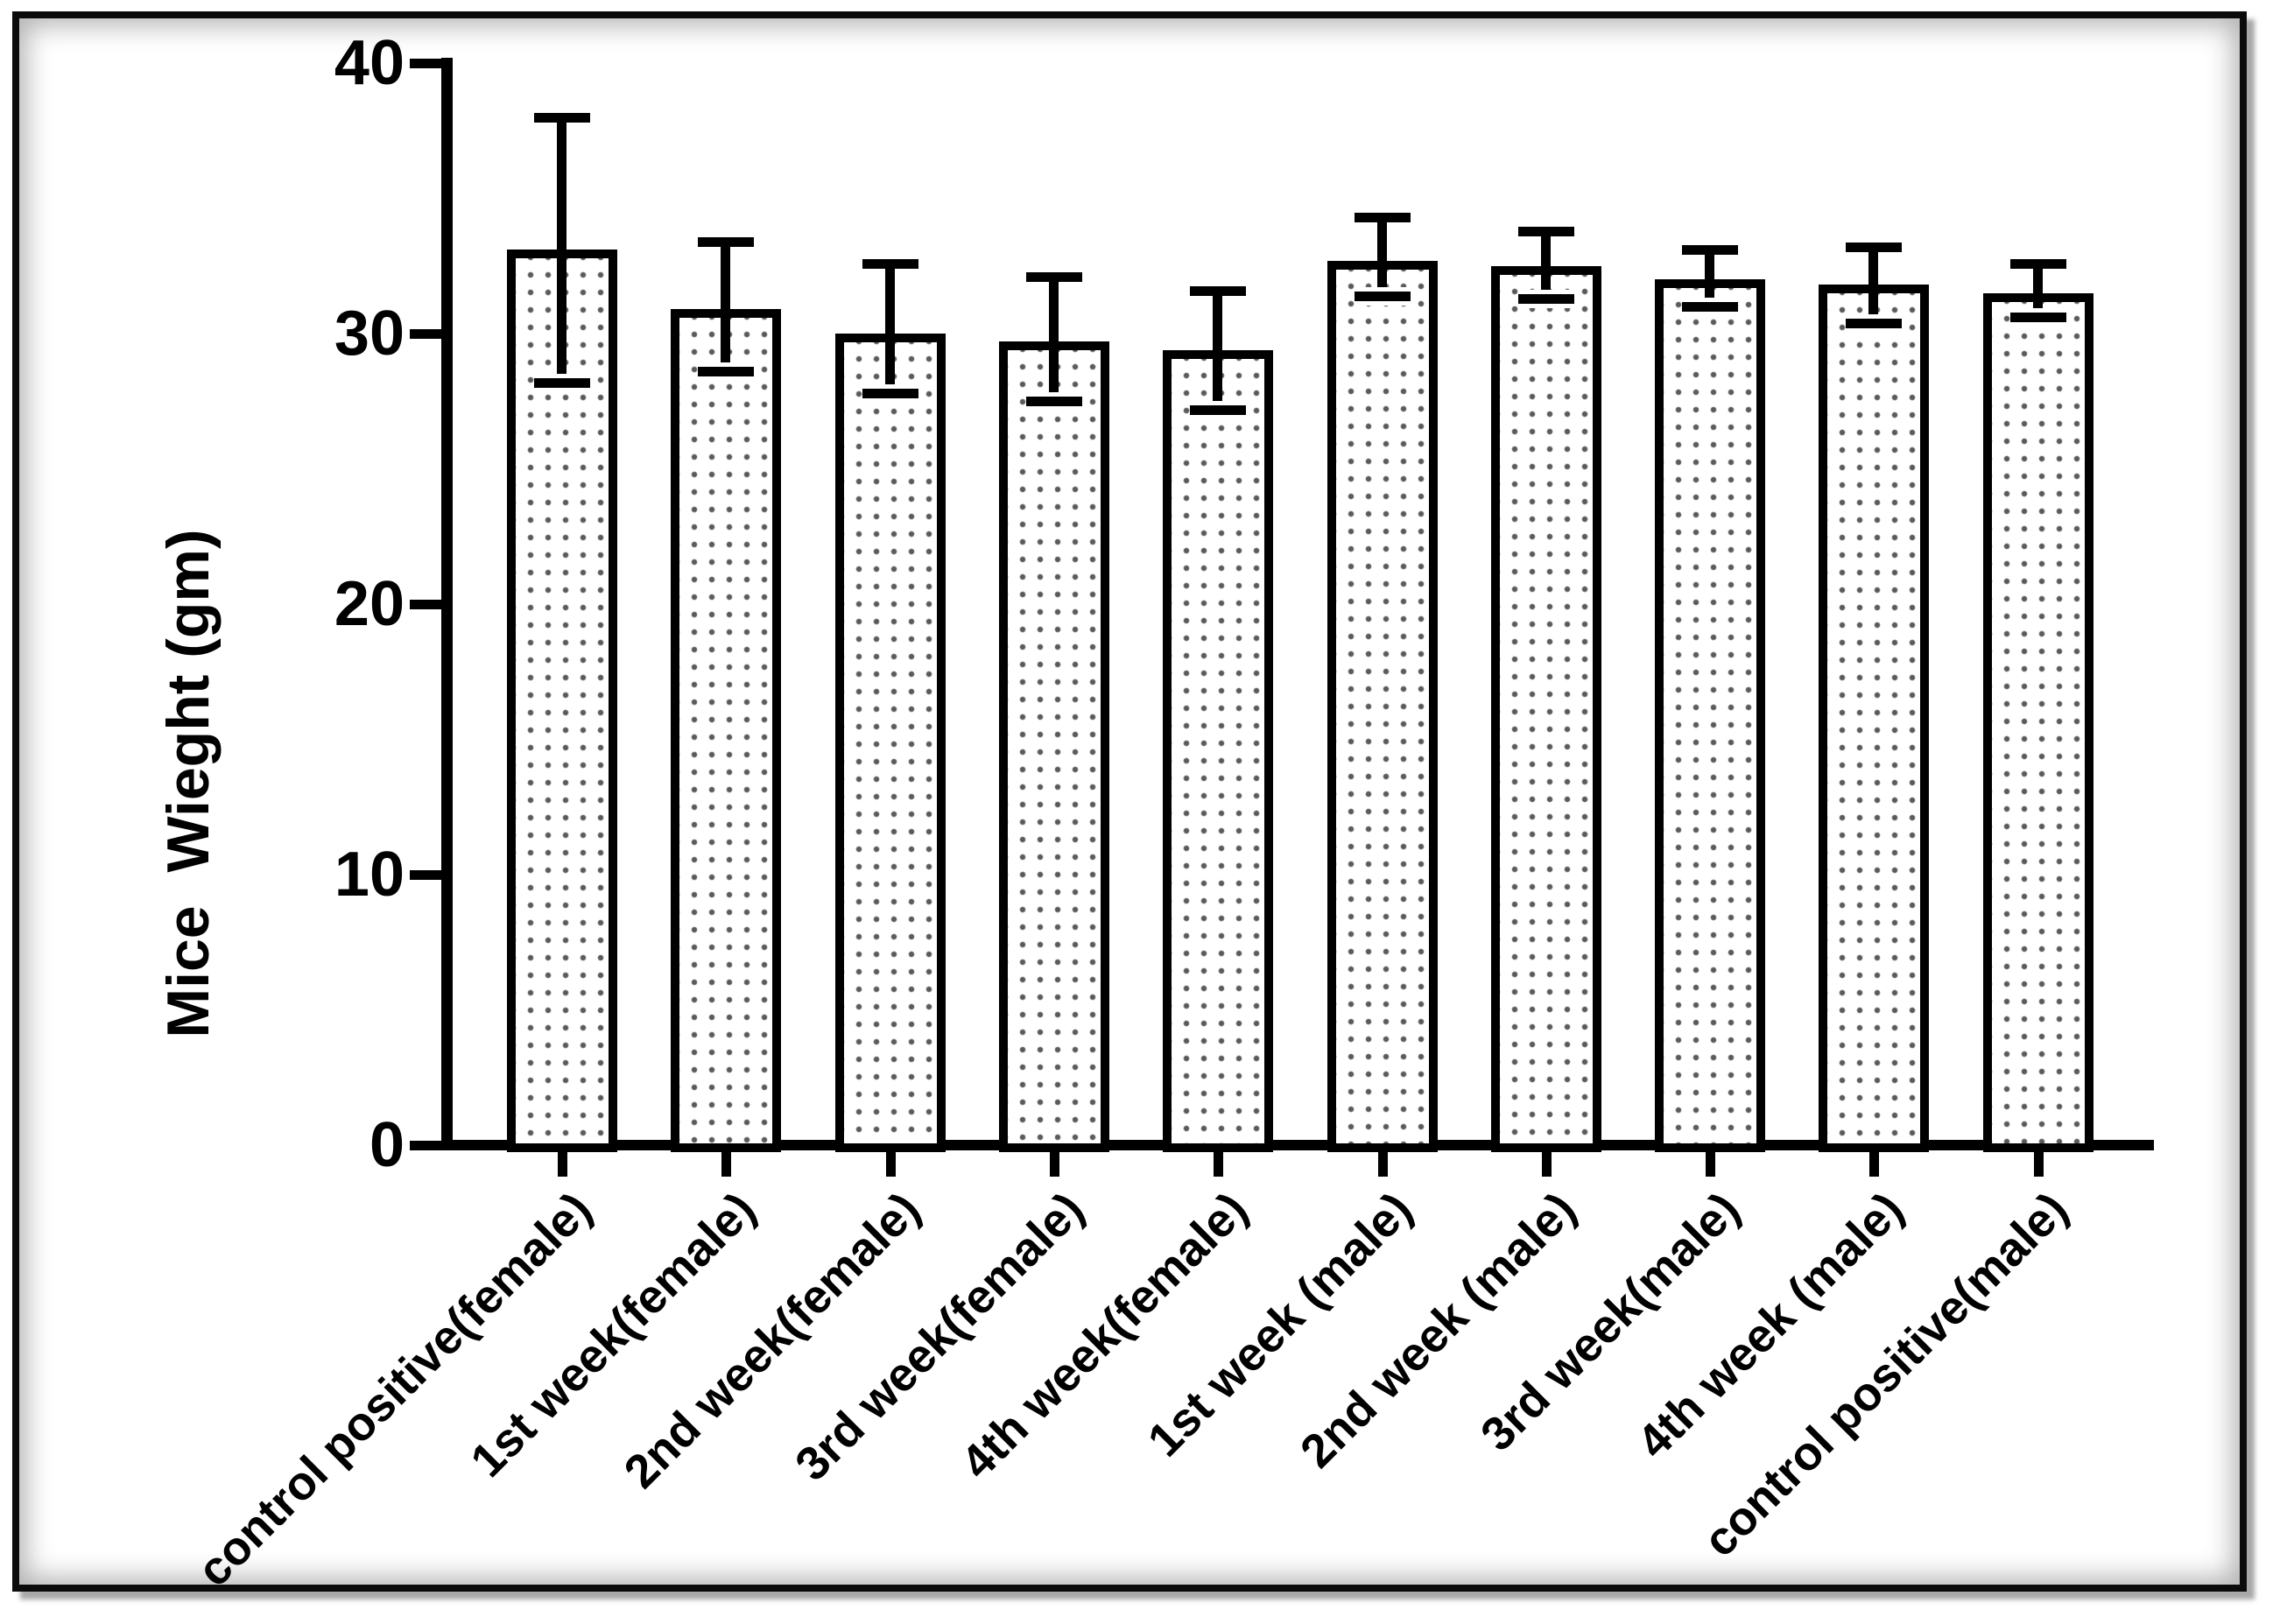 The height and width of the screenshot is (1624, 2280). I want to click on y-tick-label: 0, so click(387, 1145).